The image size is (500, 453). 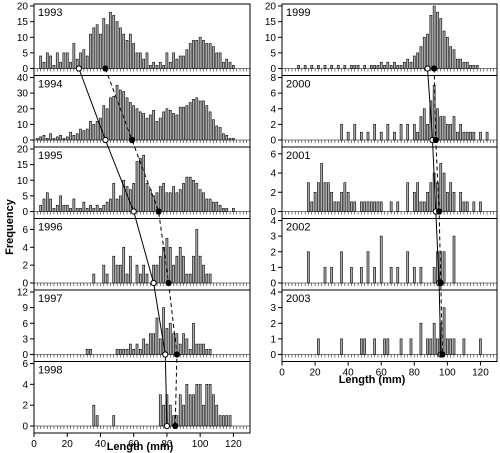 What do you see at coordinates (50, 13) in the screenshot?
I see `year-label: 1993` at bounding box center [50, 13].